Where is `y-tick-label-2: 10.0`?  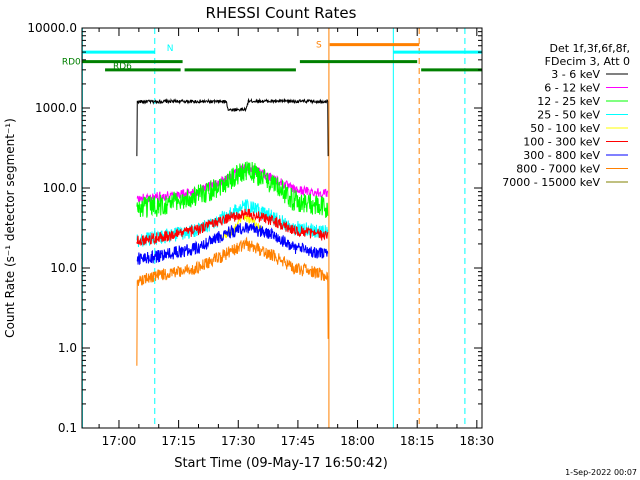
y-tick-label-2: 10.0 is located at coordinates (63, 268).